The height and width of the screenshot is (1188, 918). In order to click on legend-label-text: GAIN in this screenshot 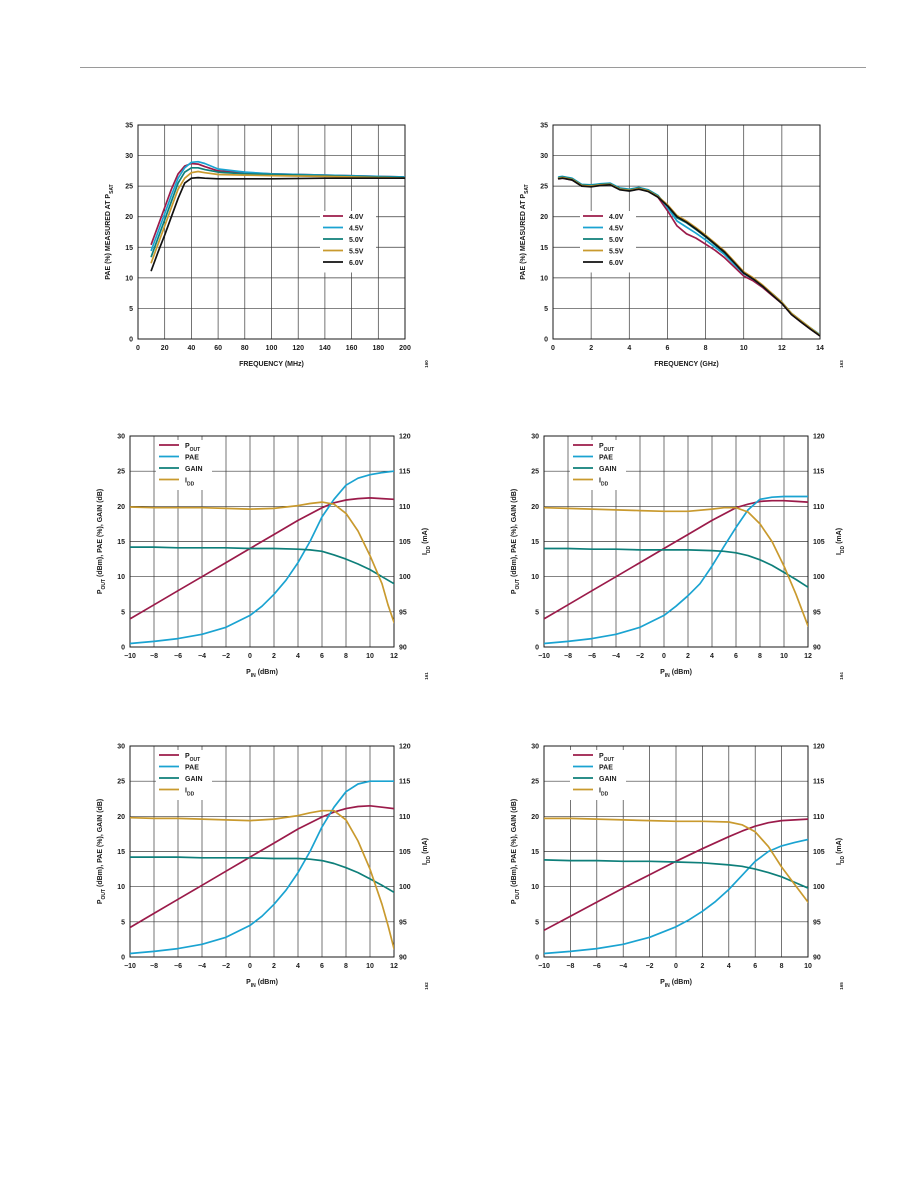, I will do `click(608, 469)`.